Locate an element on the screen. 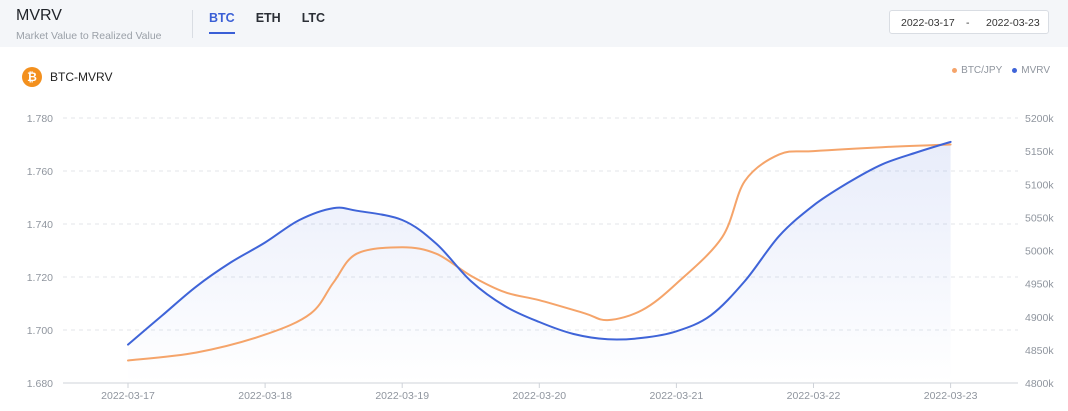  x-tick-label: 2022-03-18 is located at coordinates (265, 396).